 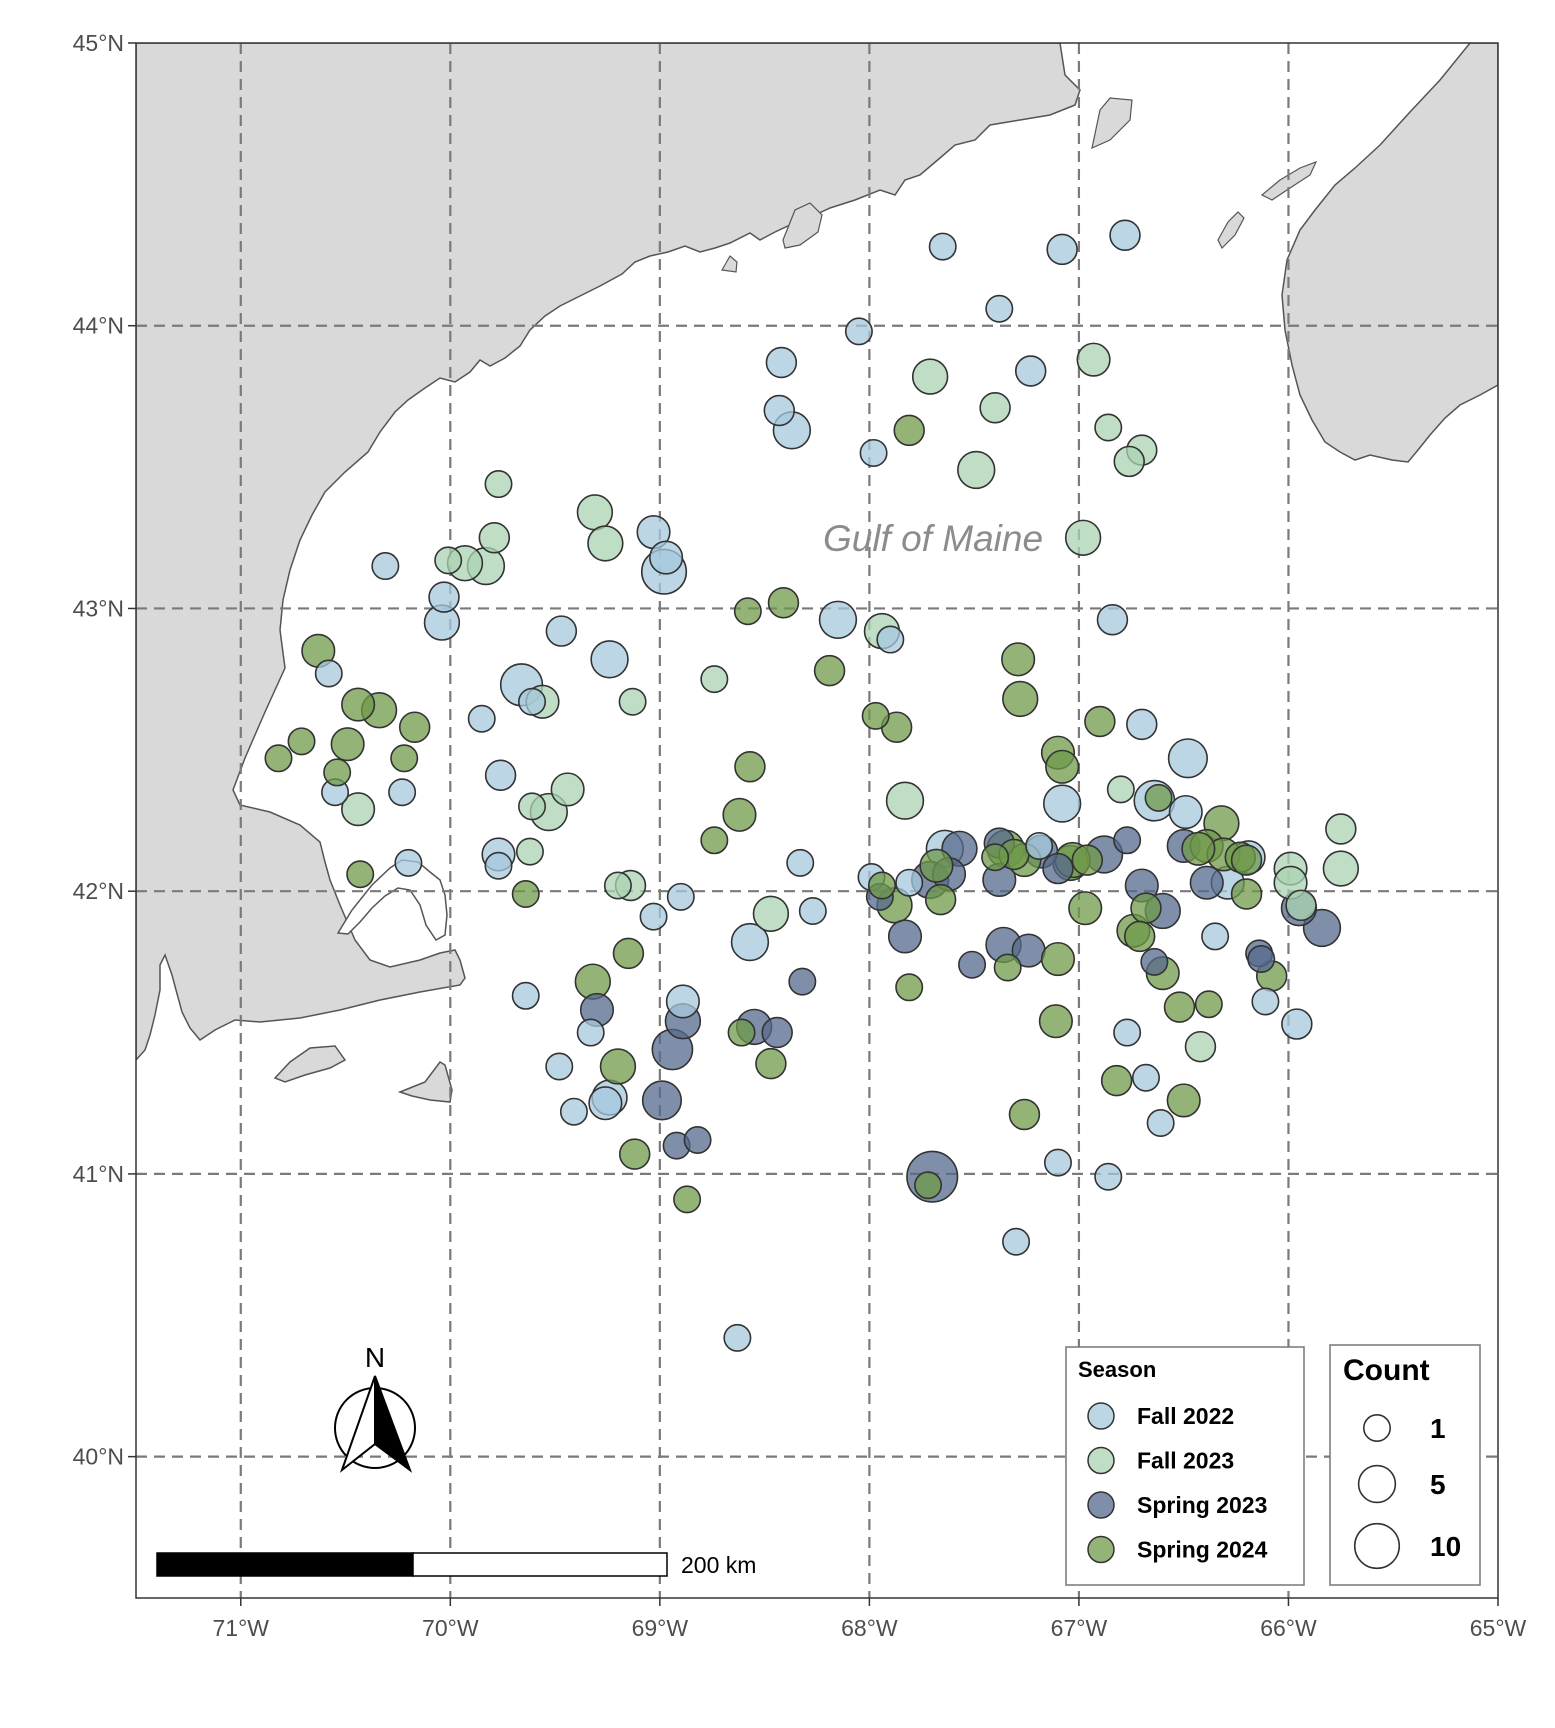 I want to click on north-arrow: N, so click(x=375, y=1407).